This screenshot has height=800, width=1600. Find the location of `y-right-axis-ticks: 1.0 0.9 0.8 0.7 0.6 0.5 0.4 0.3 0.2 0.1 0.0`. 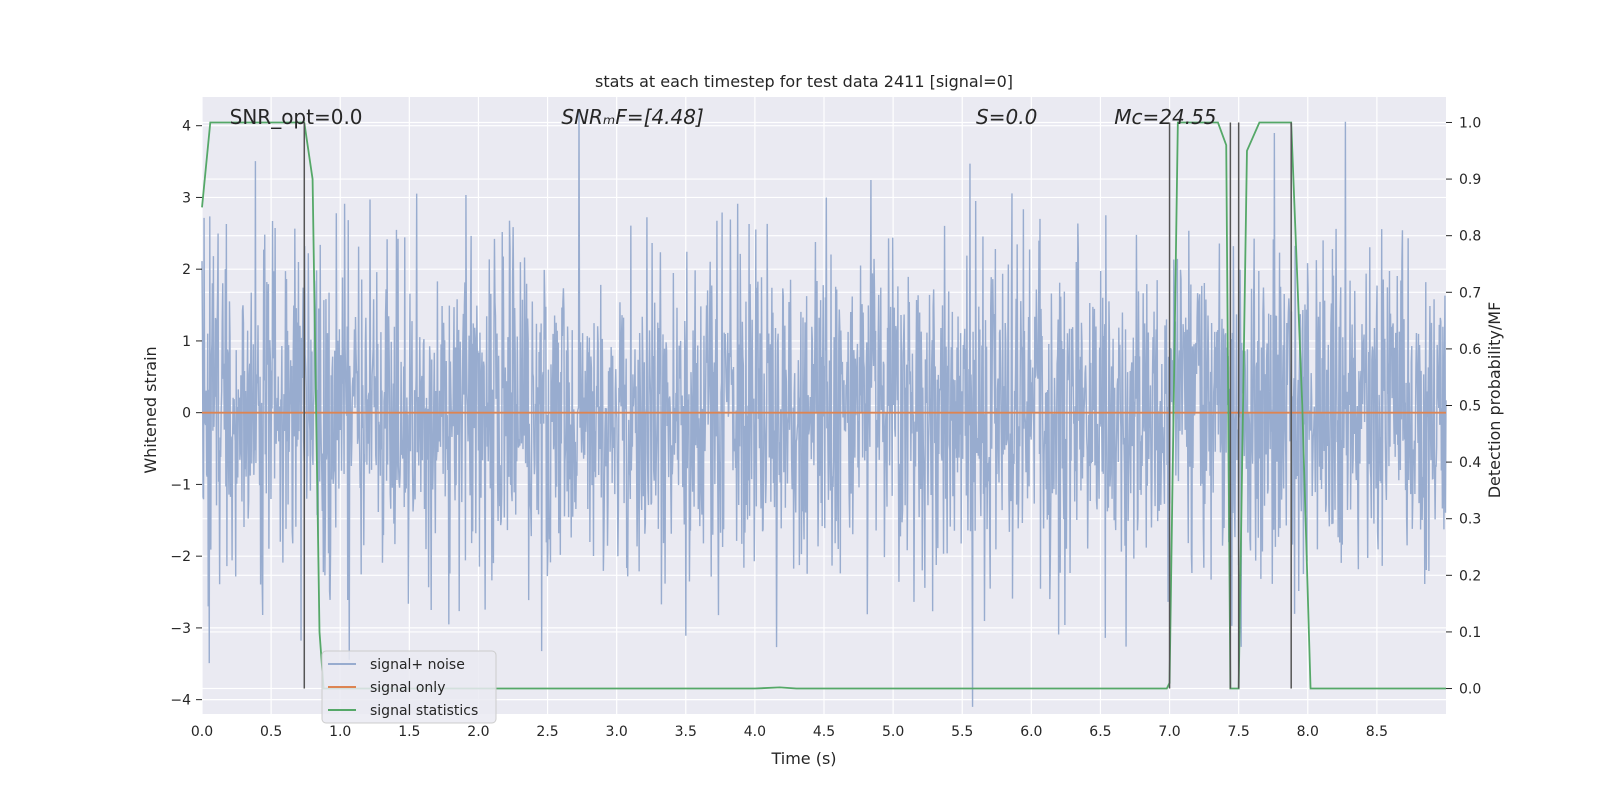

y-right-axis-ticks: 1.0 0.9 0.8 0.7 0.6 0.5 0.4 0.3 0.2 0.1 0.0 is located at coordinates (1463, 406).